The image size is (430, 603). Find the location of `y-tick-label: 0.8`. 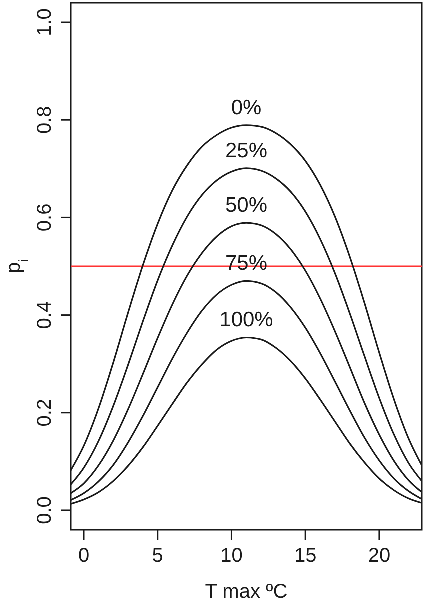

y-tick-label: 0.8 is located at coordinates (45, 120).